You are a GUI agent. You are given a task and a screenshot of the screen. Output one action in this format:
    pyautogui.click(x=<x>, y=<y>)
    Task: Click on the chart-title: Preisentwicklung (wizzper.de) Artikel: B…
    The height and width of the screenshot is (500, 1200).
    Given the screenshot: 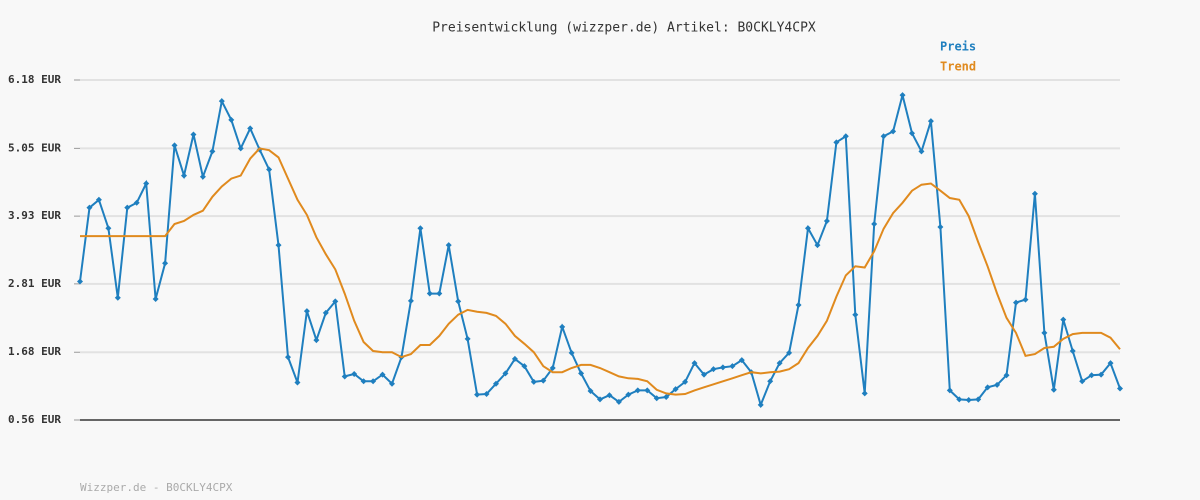 What is the action you would take?
    pyautogui.click(x=624, y=28)
    